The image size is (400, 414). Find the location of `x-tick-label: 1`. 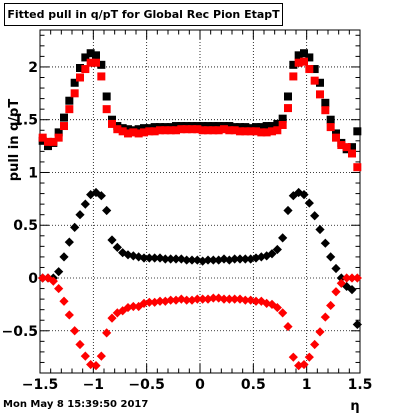

x-tick-label: 1 is located at coordinates (307, 385).